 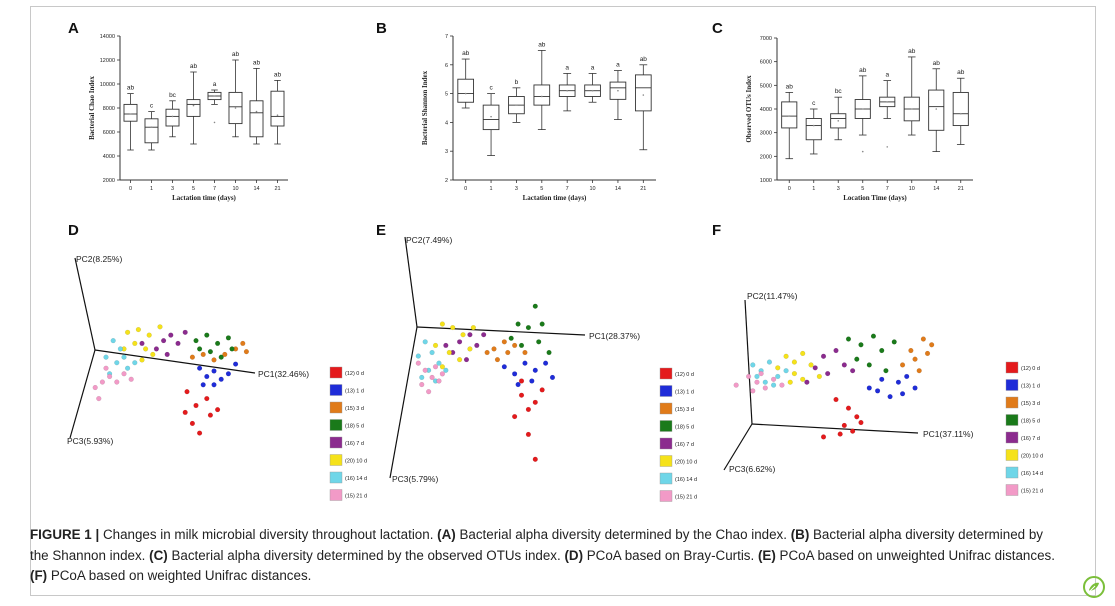 I want to click on panel-a-mean-dot, so click(x=193, y=105).